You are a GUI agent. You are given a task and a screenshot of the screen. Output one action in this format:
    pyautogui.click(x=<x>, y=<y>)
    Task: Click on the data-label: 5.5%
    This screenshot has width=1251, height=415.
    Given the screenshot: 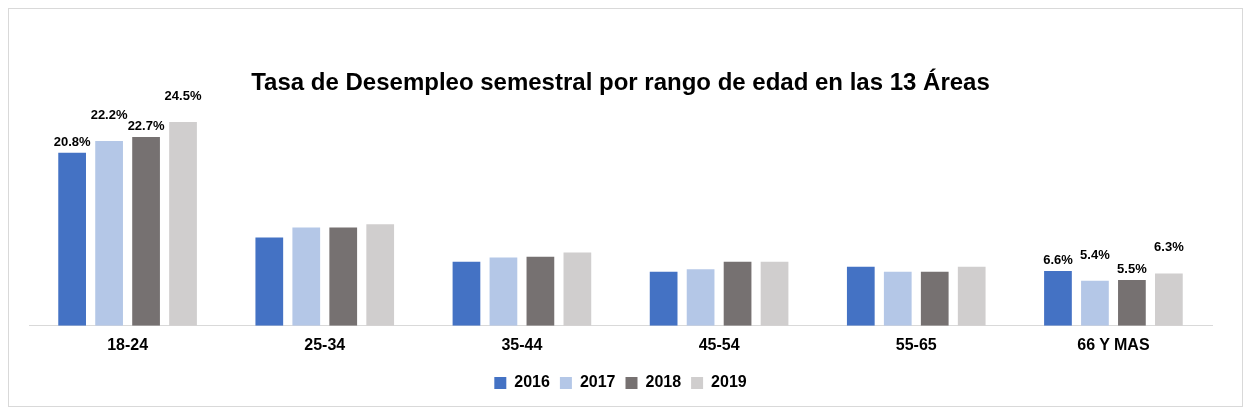 What is the action you would take?
    pyautogui.click(x=1132, y=269)
    